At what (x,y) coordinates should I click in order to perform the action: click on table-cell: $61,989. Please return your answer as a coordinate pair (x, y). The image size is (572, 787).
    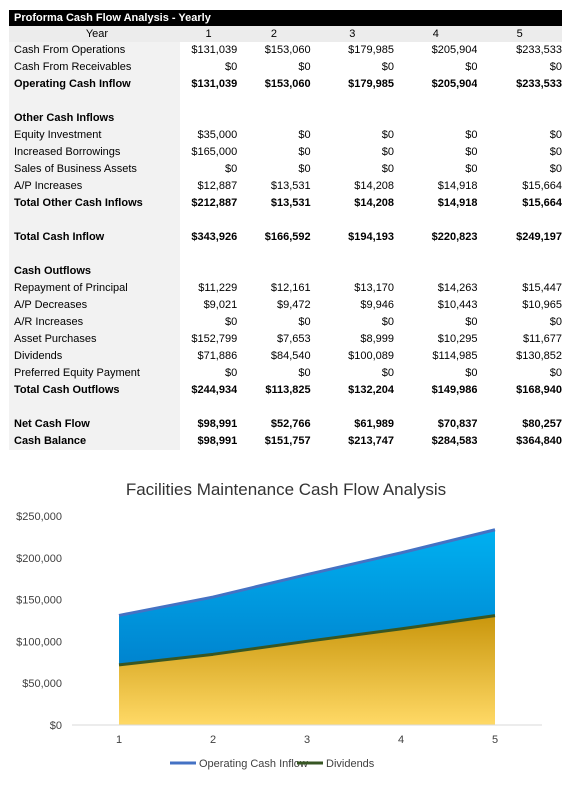
    Looking at the image, I should click on (374, 424).